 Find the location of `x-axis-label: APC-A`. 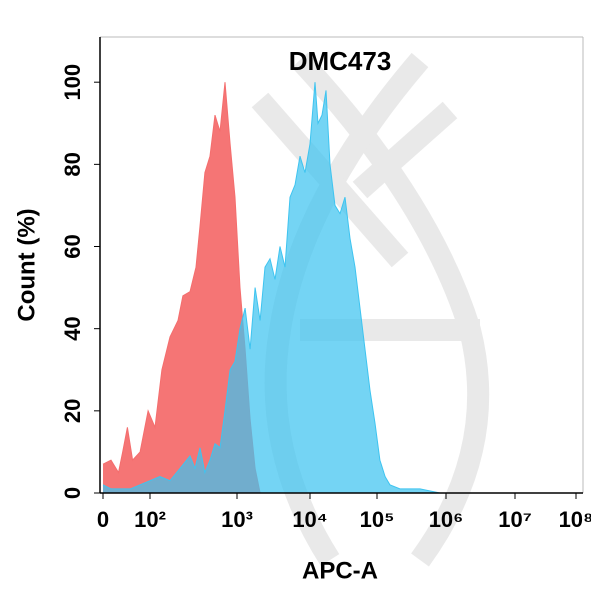

x-axis-label: APC-A is located at coordinates (340, 570).